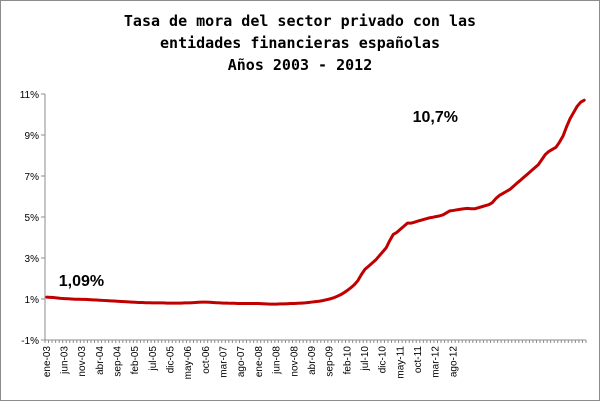 This screenshot has width=600, height=401. I want to click on x-tick-label: sep-09, so click(330, 361).